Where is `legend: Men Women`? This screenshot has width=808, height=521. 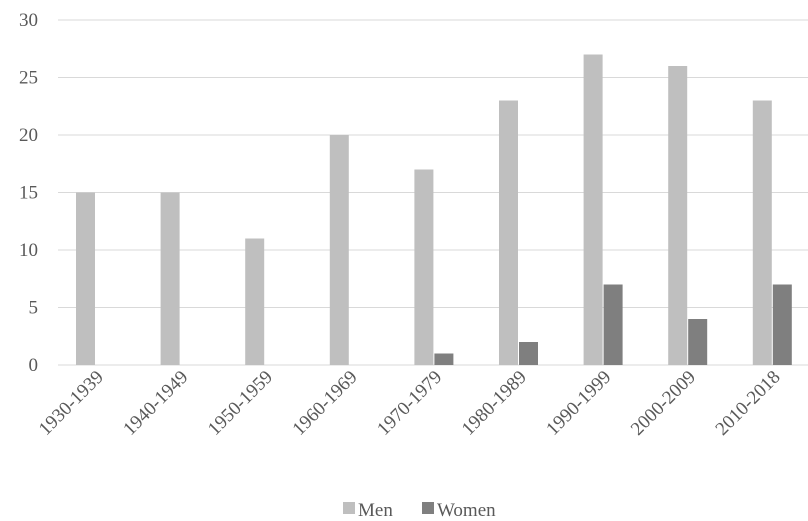
legend: Men Women is located at coordinates (419, 510).